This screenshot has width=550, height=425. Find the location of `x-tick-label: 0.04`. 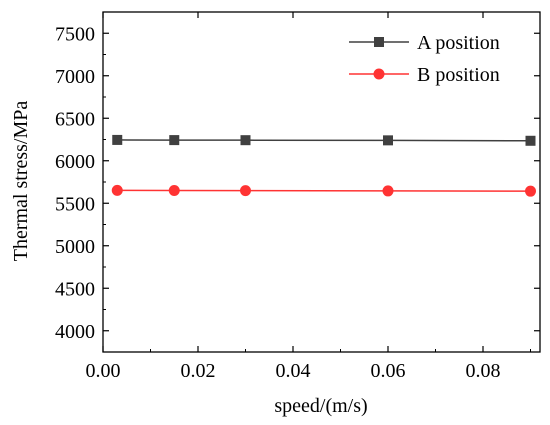

x-tick-label: 0.04 is located at coordinates (293, 371).